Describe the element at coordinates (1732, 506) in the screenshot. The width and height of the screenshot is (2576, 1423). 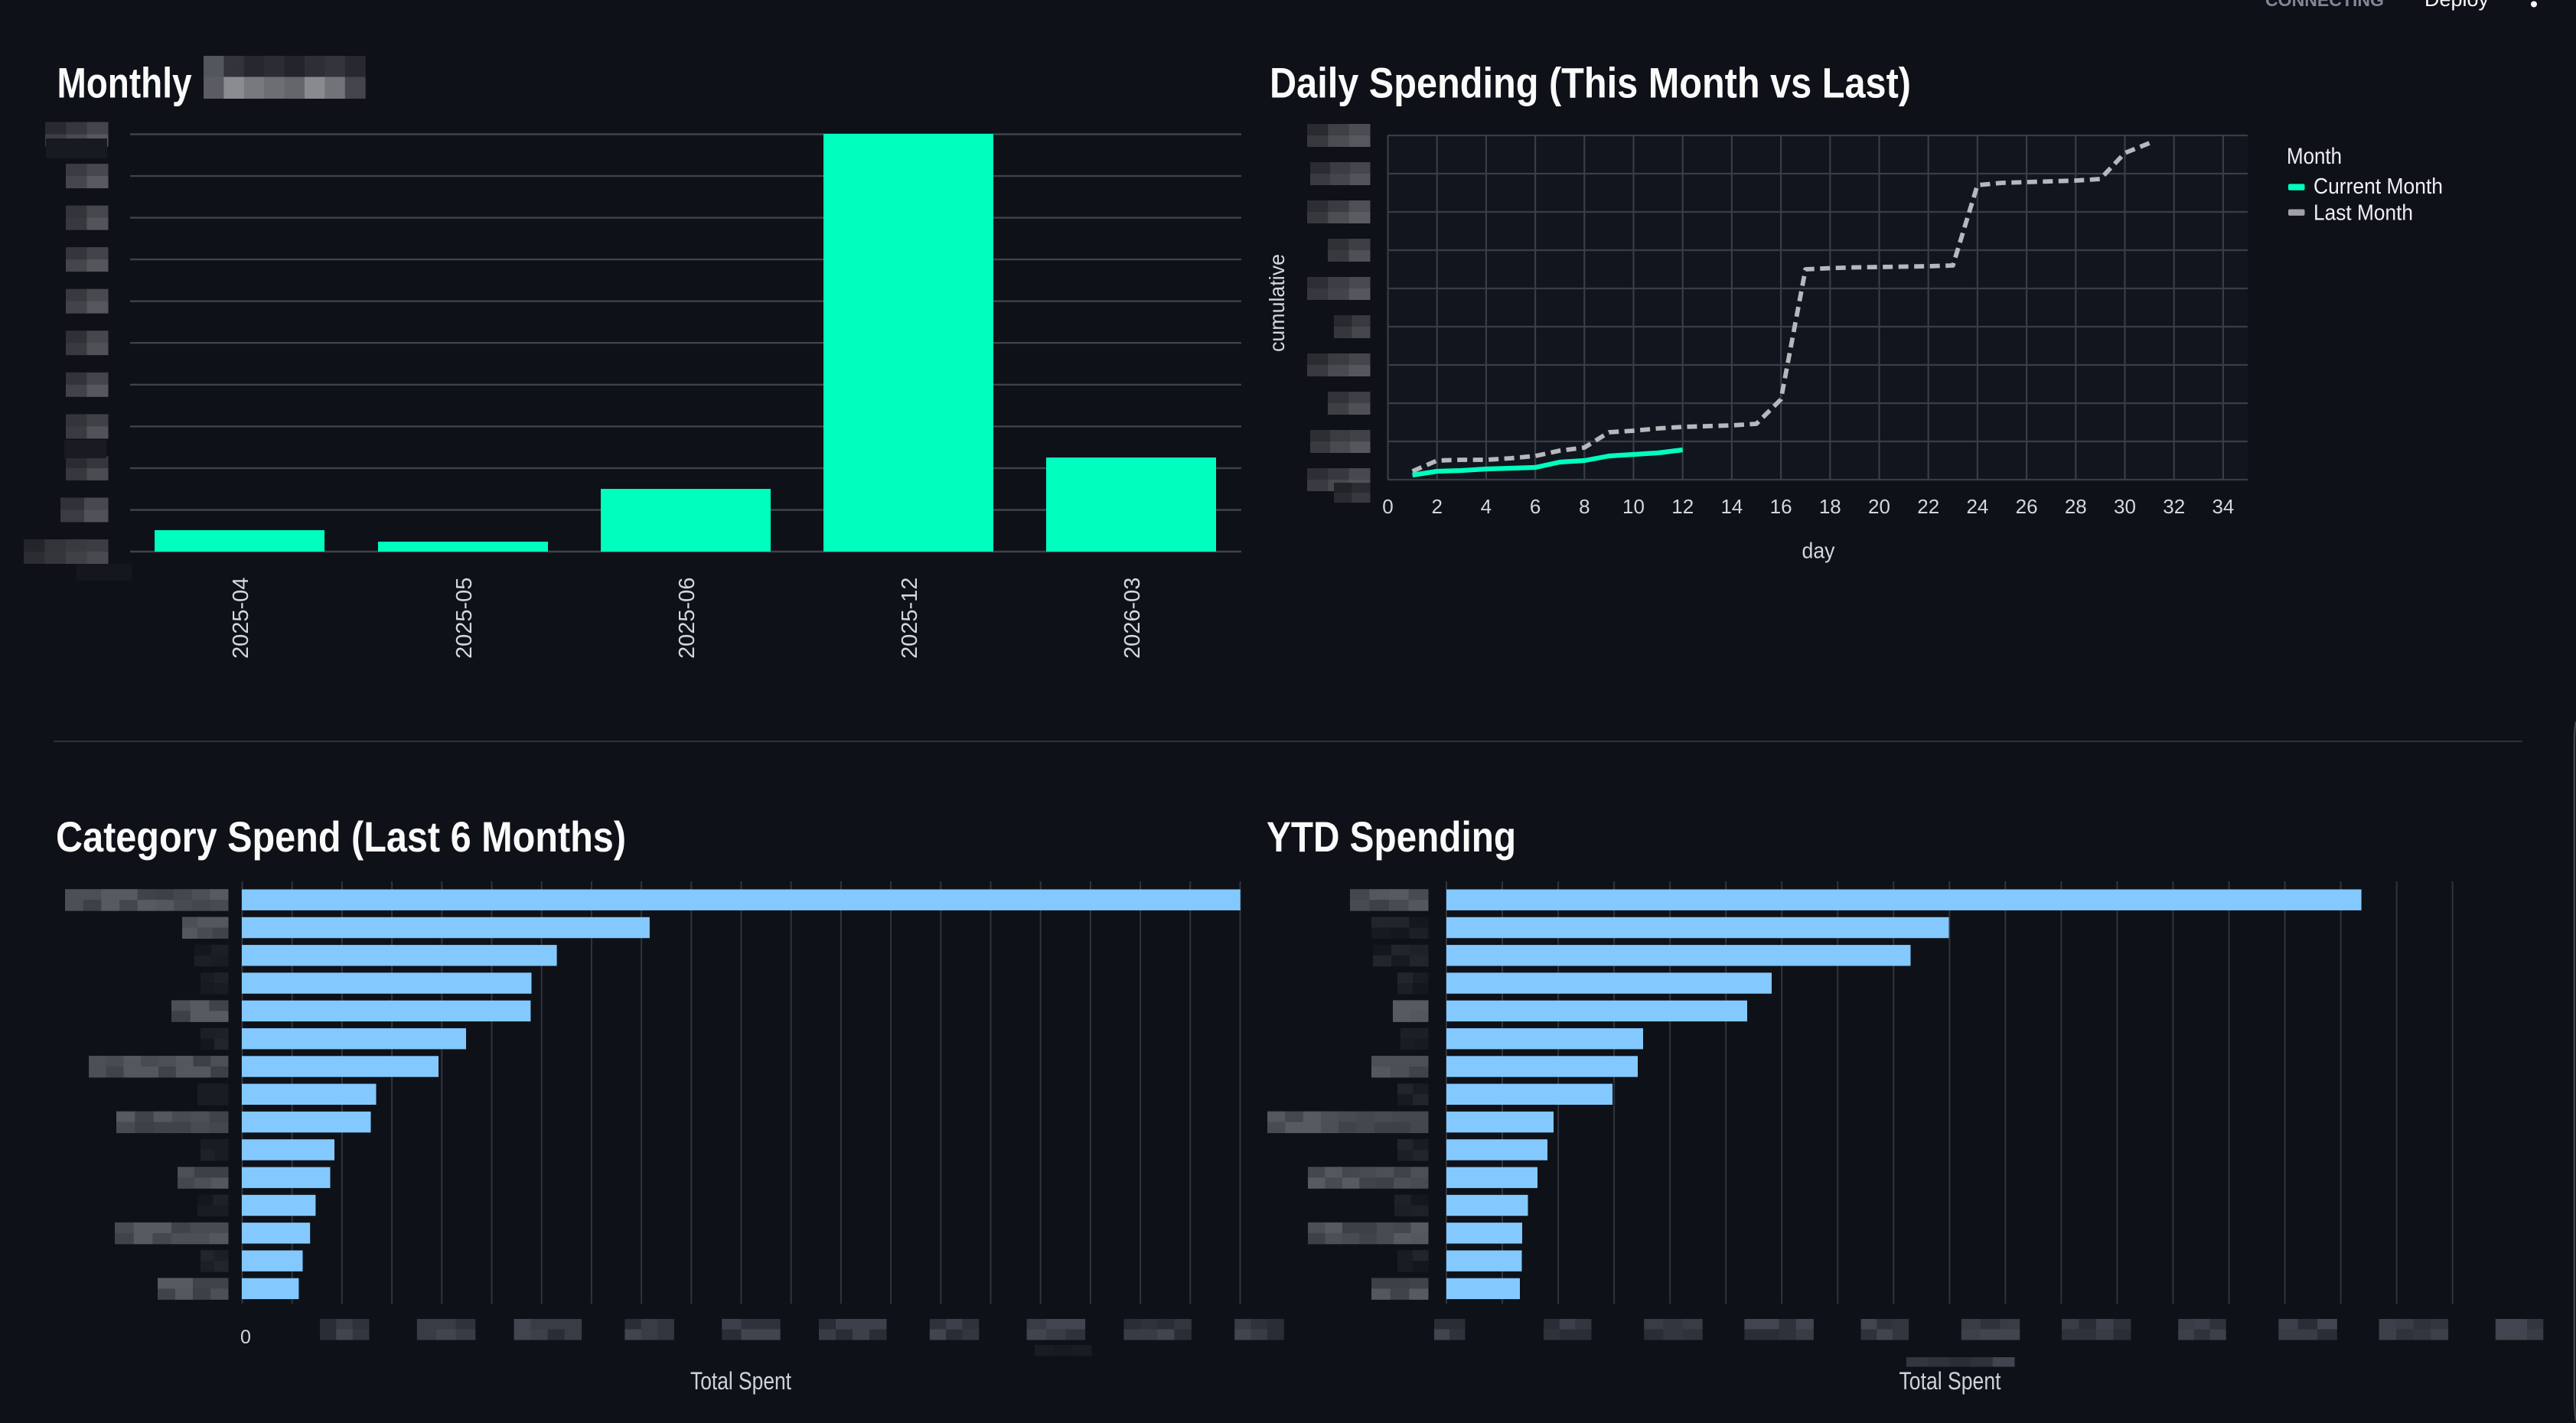
I see `svg-text: 14` at that location.